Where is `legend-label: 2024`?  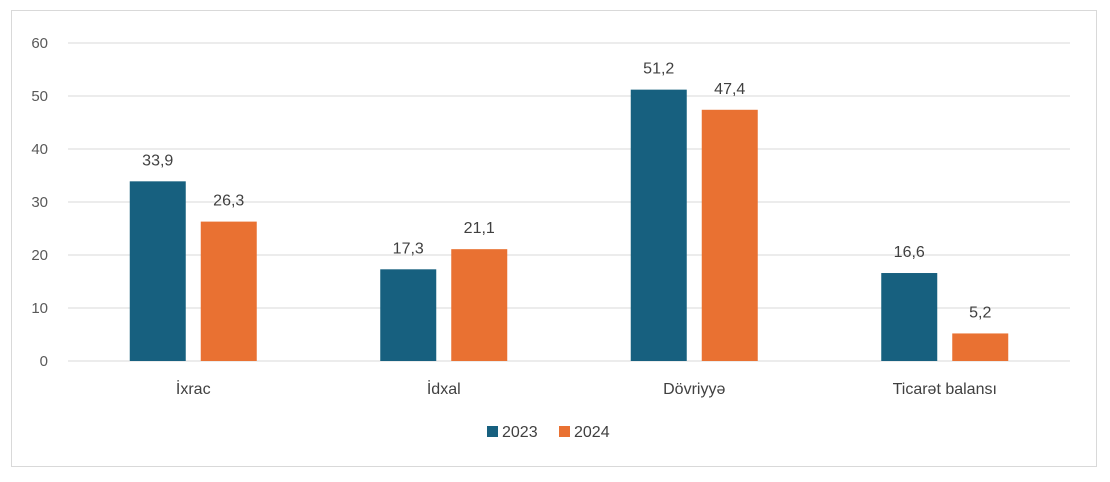 legend-label: 2024 is located at coordinates (592, 432).